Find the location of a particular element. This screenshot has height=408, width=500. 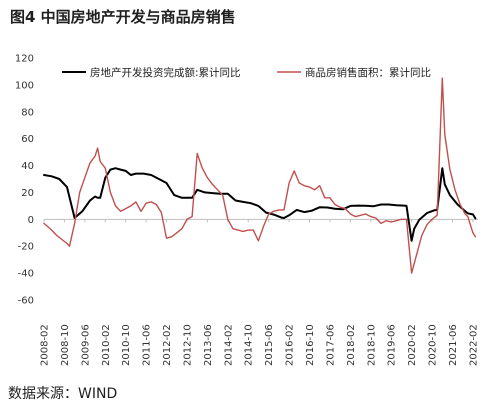

x-tick-label: 2017-06 is located at coordinates (330, 345).